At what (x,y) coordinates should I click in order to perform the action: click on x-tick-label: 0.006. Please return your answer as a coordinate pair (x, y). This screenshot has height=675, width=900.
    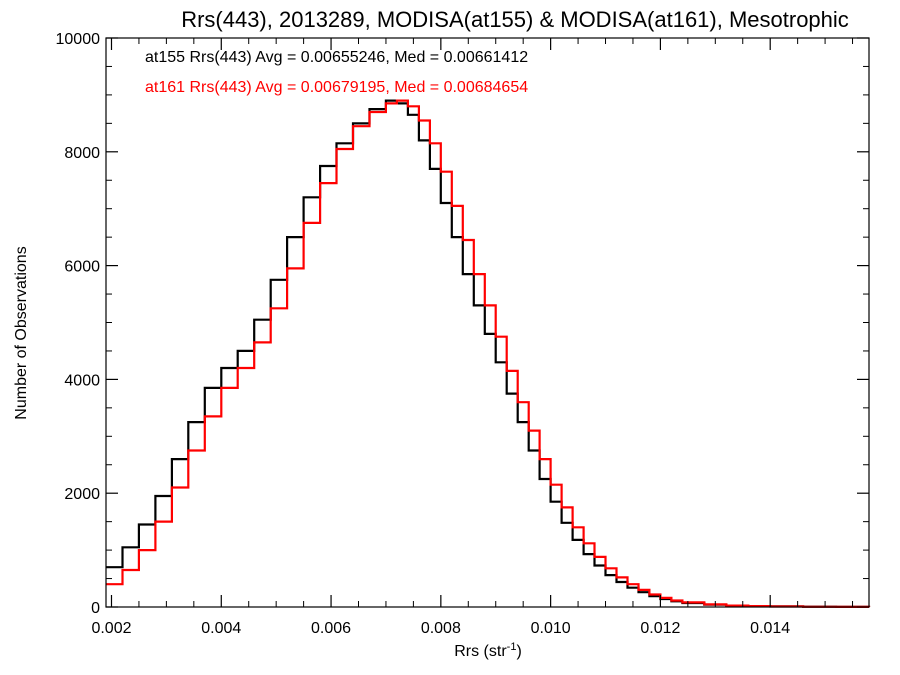
    Looking at the image, I should click on (331, 628).